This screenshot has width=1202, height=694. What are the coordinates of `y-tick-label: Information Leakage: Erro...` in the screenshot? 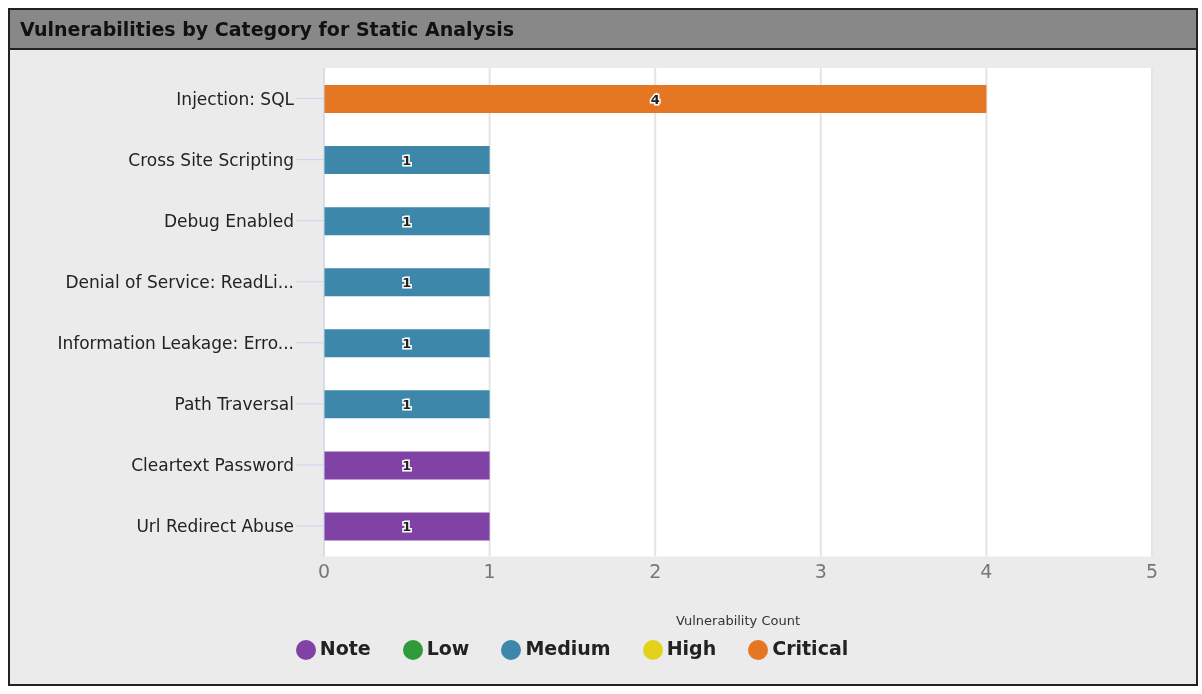 It's located at (175, 342).